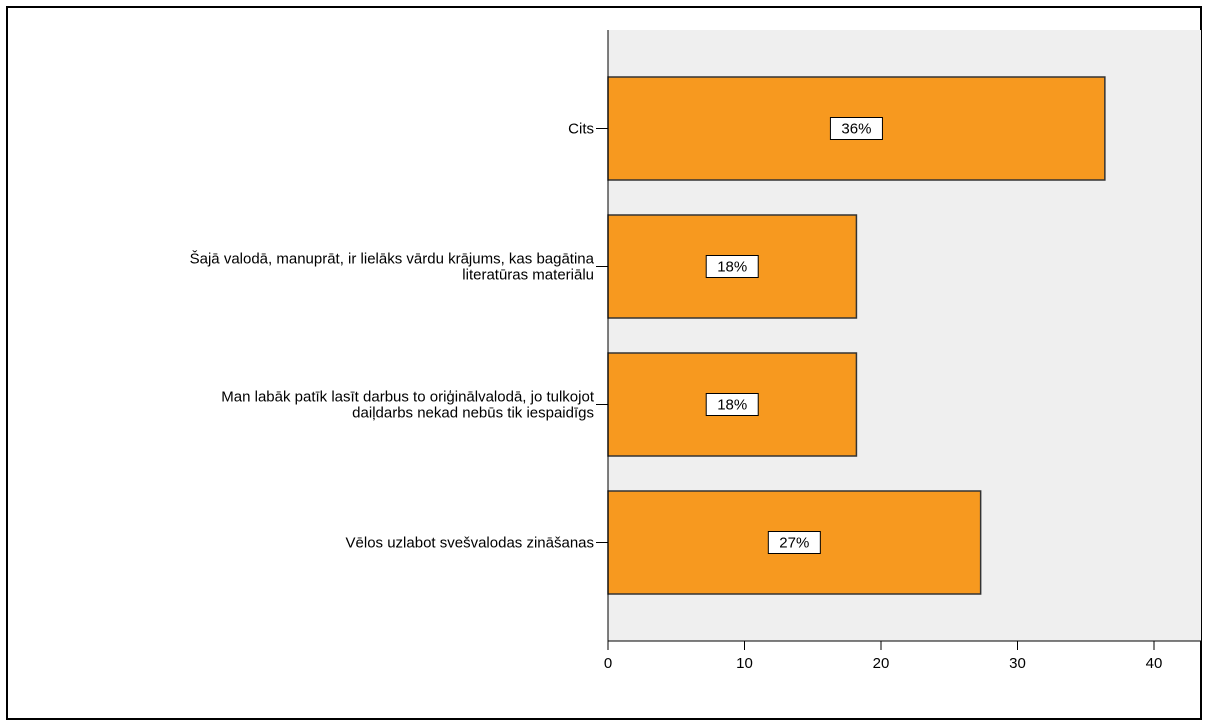 This screenshot has height=726, width=1208. I want to click on x-axis-ticks: 0 10 20 30 40, so click(883, 656).